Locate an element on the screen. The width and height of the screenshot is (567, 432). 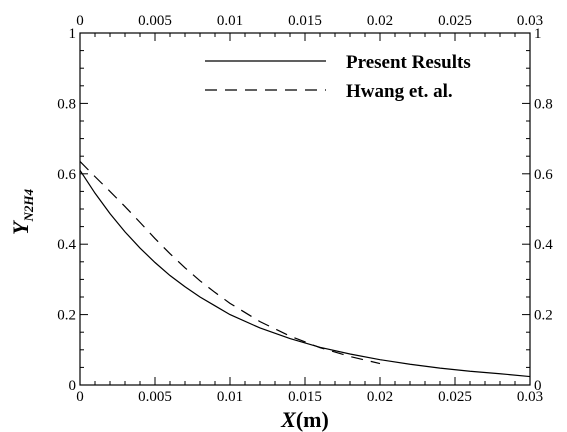
x-tick-label-bottom: 0.03 is located at coordinates (530, 397).